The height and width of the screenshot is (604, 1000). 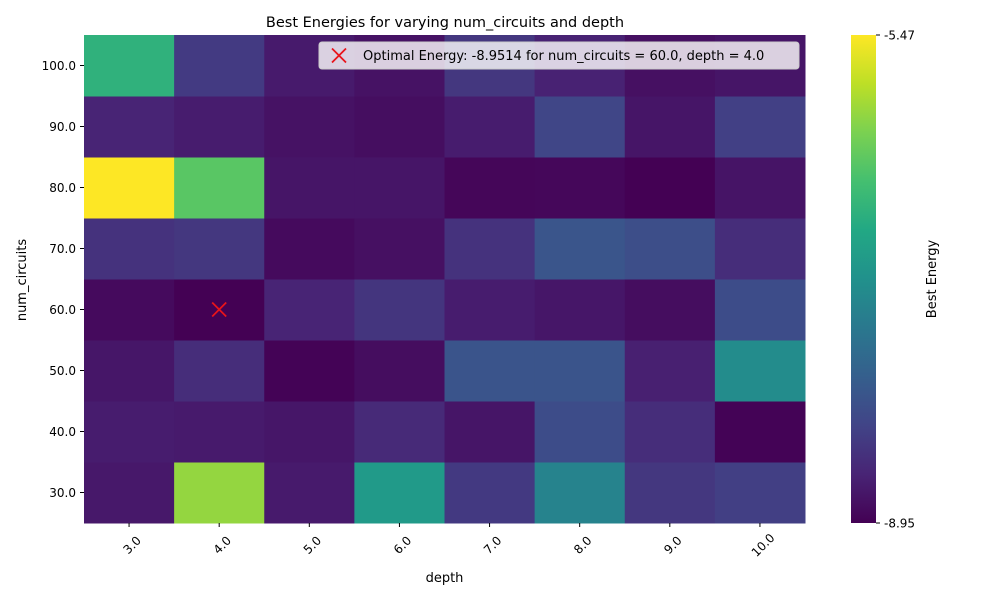 I want to click on y-tick-label: 60.0, so click(x=62, y=310).